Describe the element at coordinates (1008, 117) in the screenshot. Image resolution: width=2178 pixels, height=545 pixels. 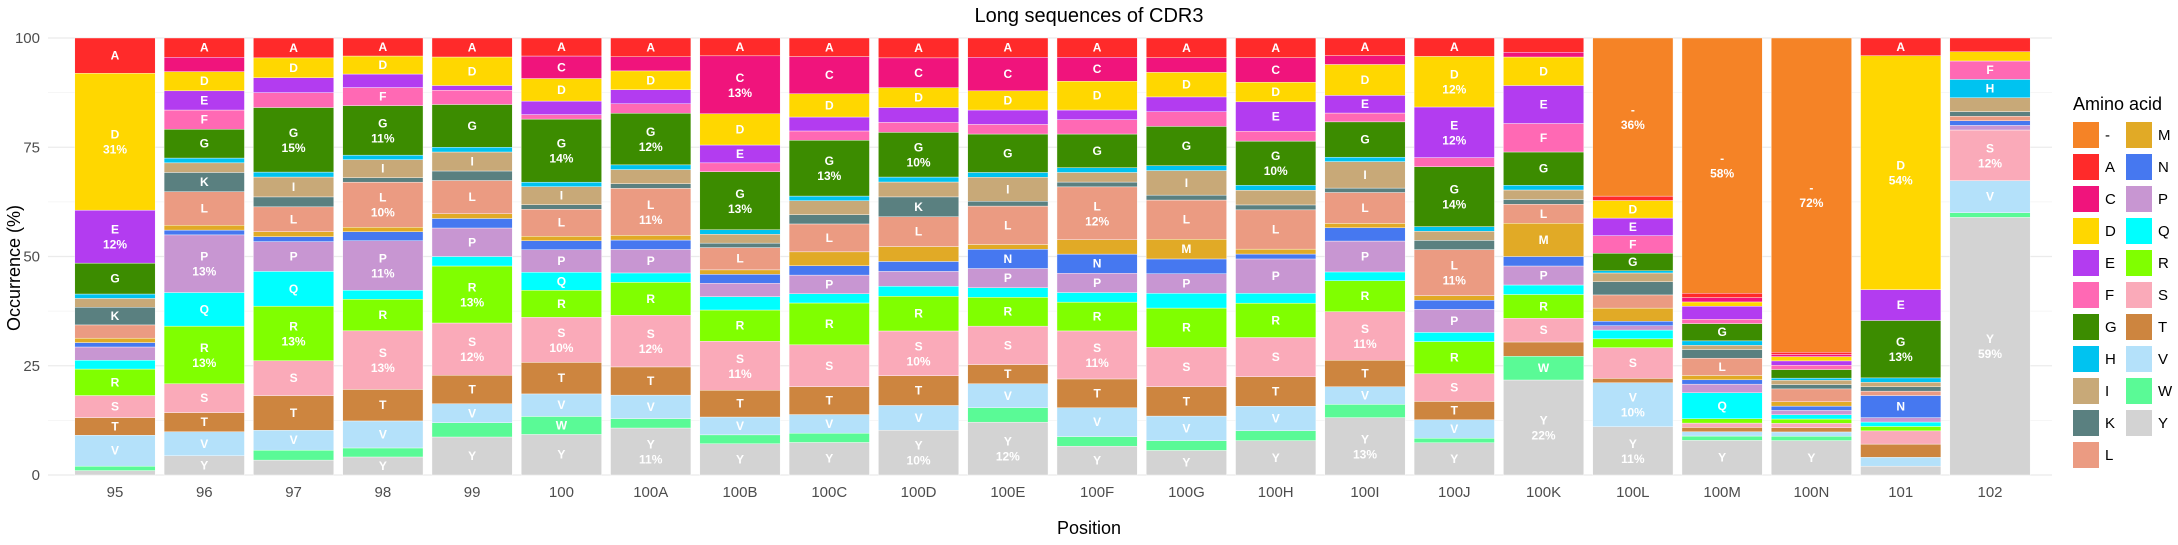
I see `bar-segment-100E-E` at that location.